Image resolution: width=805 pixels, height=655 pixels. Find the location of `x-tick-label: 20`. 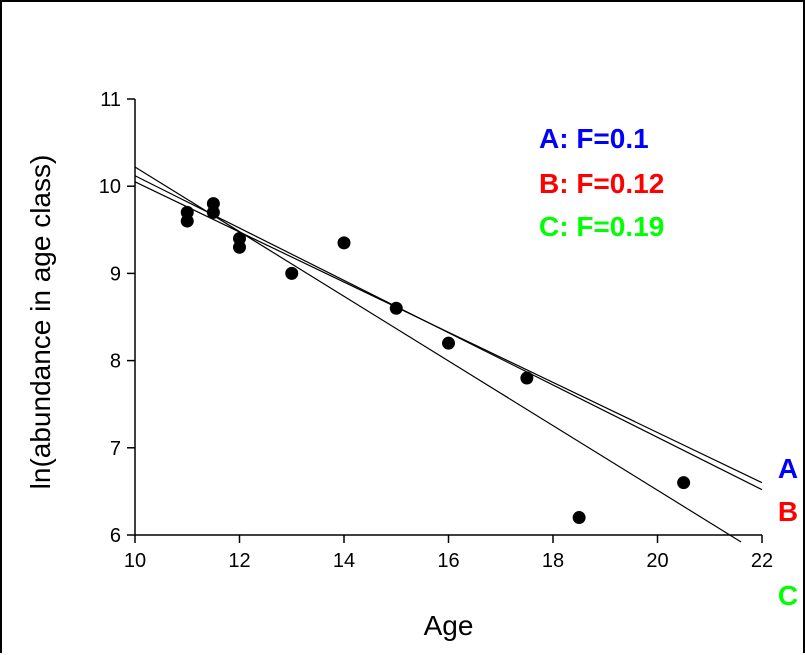

x-tick-label: 20 is located at coordinates (657, 561).